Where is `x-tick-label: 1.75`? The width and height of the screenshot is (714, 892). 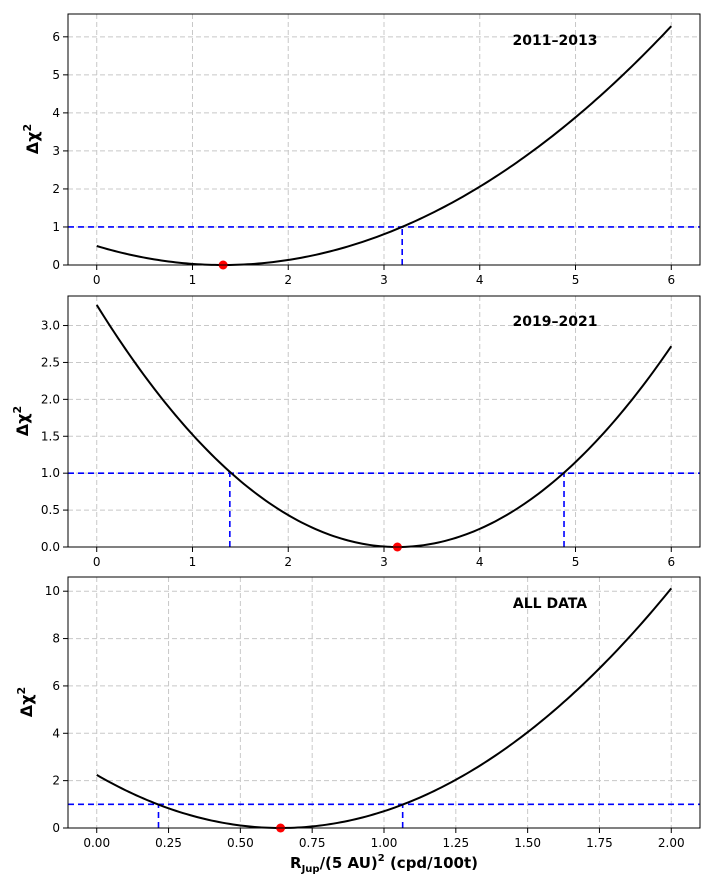 x-tick-label: 1.75 is located at coordinates (599, 843).